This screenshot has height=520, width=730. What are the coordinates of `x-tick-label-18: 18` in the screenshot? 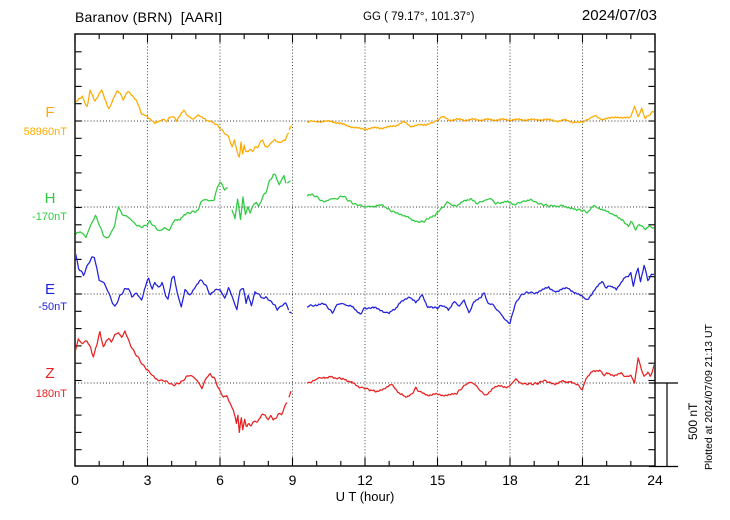 It's located at (510, 480).